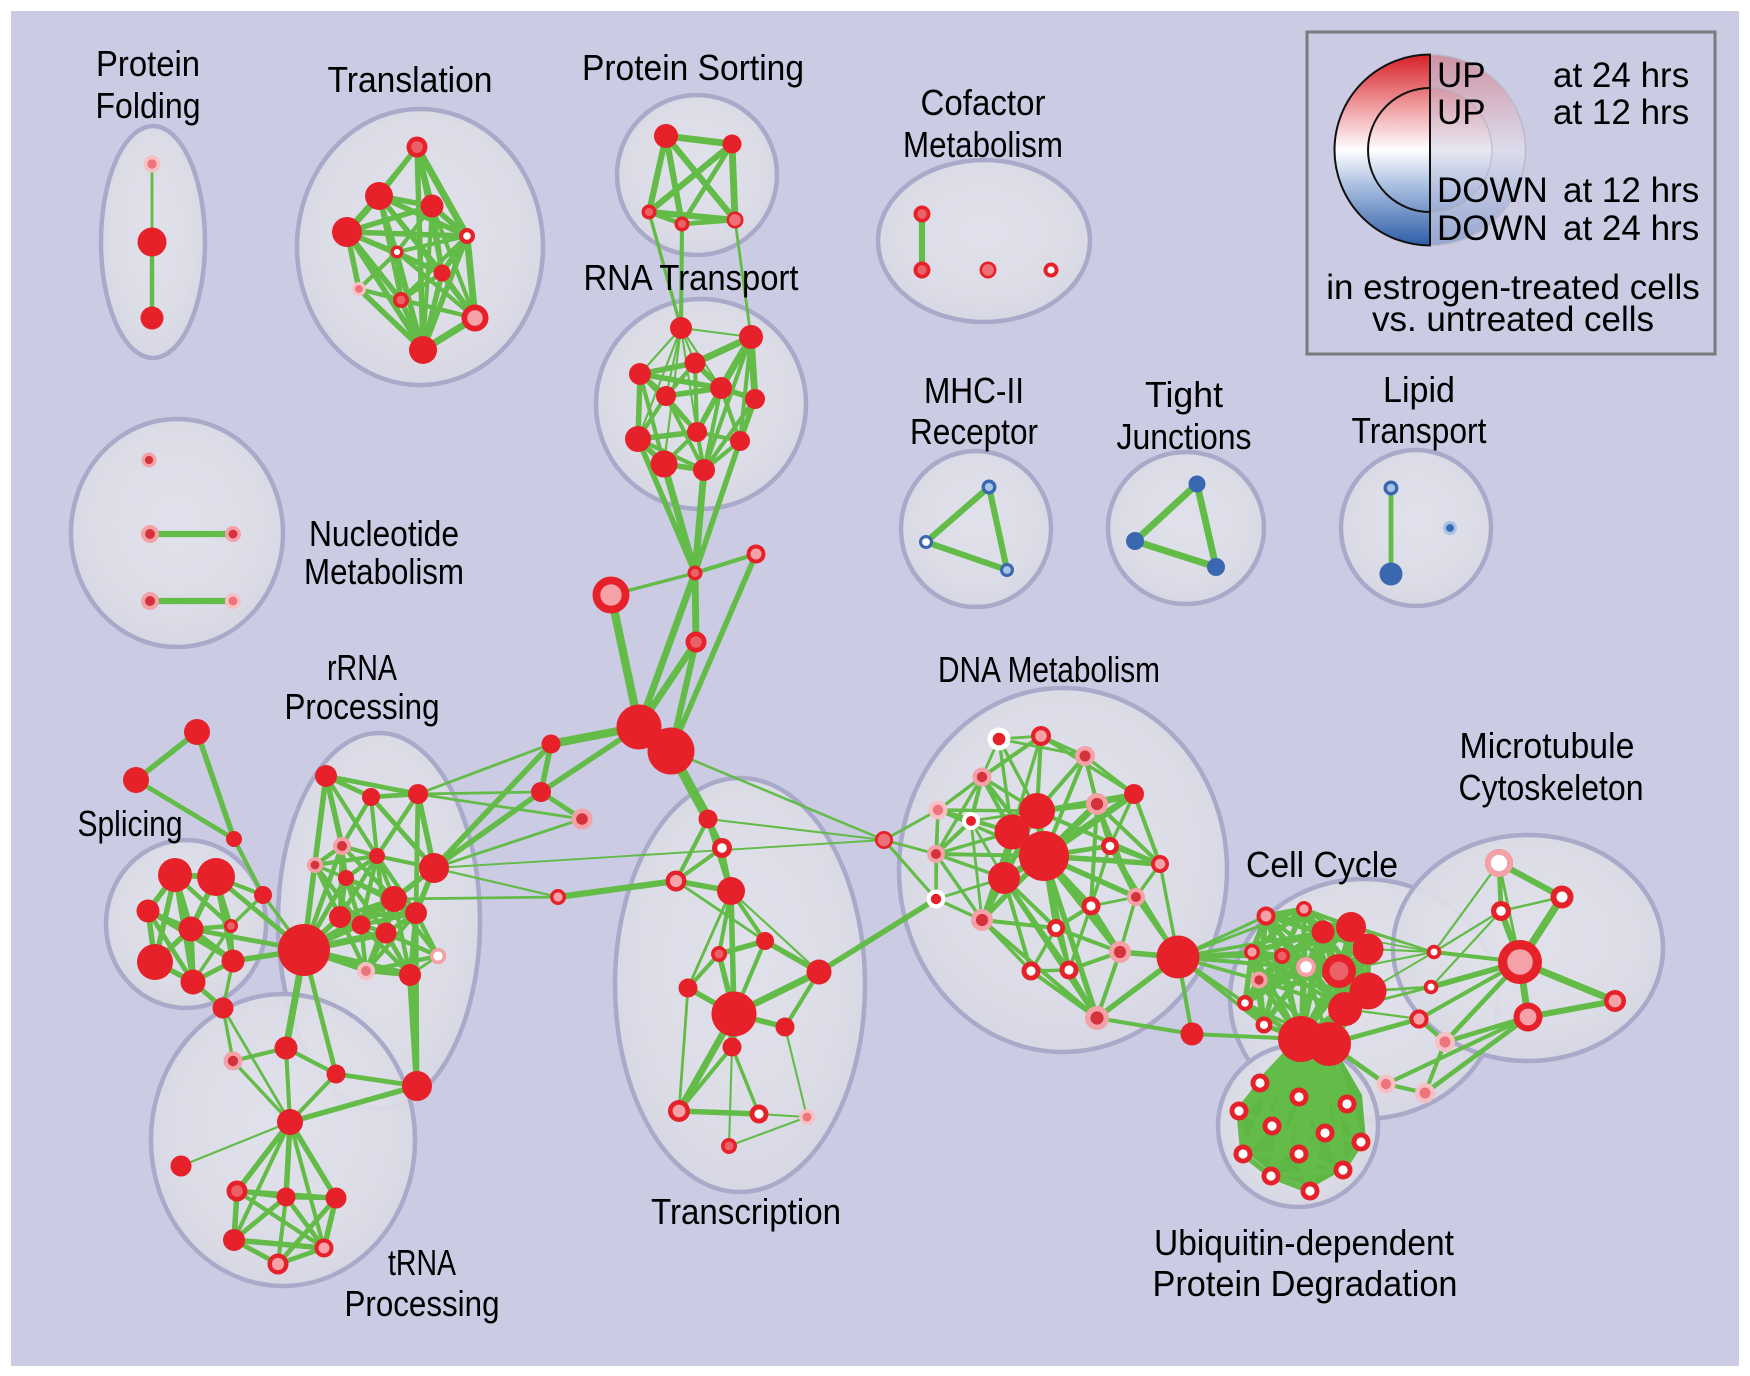 This screenshot has height=1376, width=1750. I want to click on svg-text: Tight, so click(1184, 394).